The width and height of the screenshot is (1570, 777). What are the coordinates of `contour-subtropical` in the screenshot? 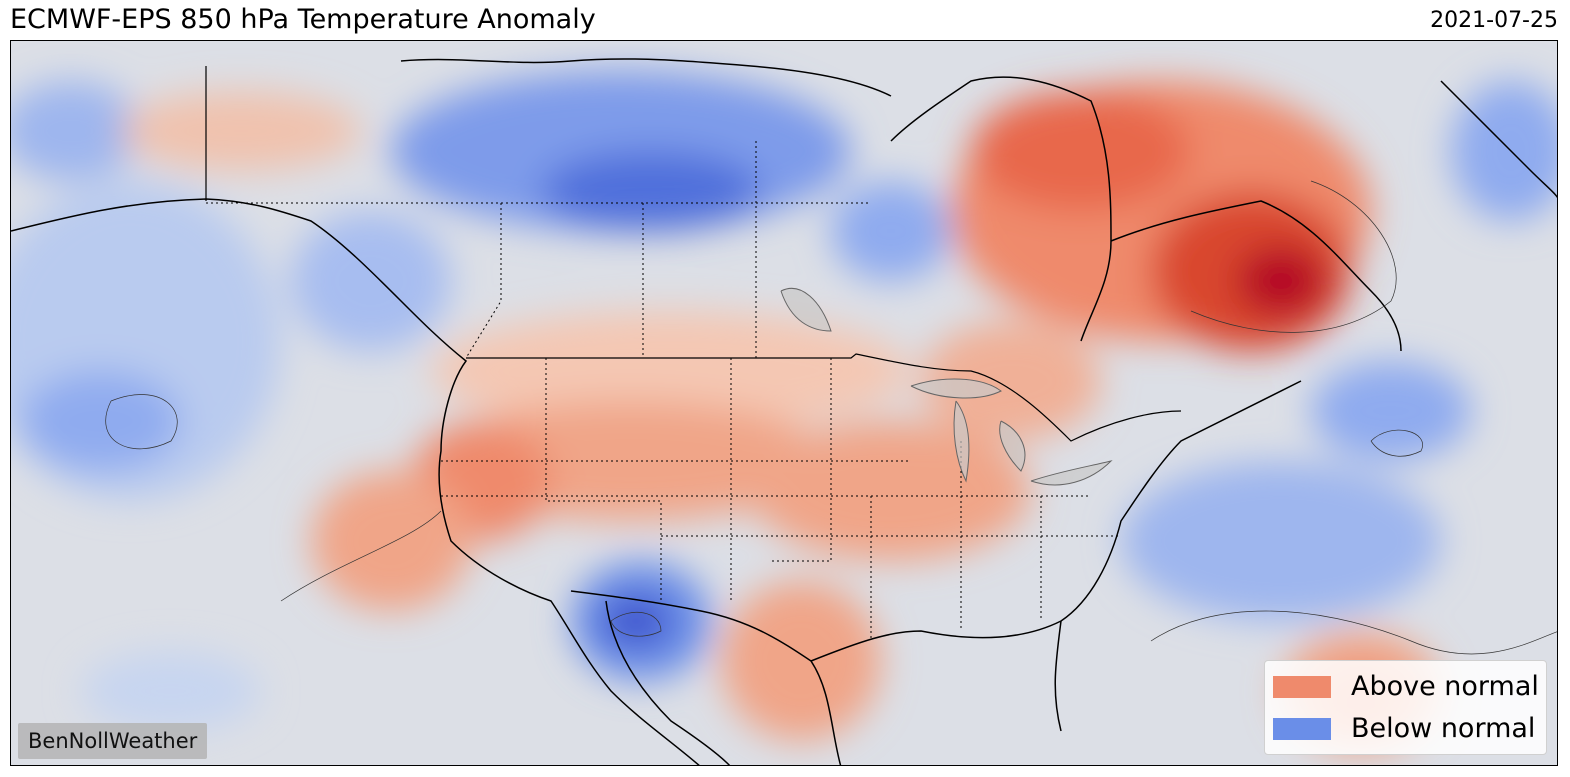 It's located at (1353, 632).